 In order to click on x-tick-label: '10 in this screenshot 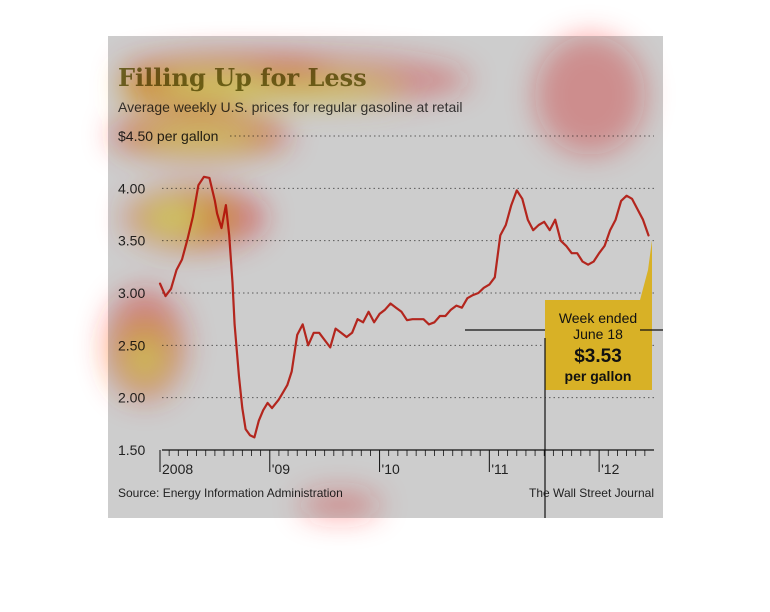, I will do `click(391, 469)`.